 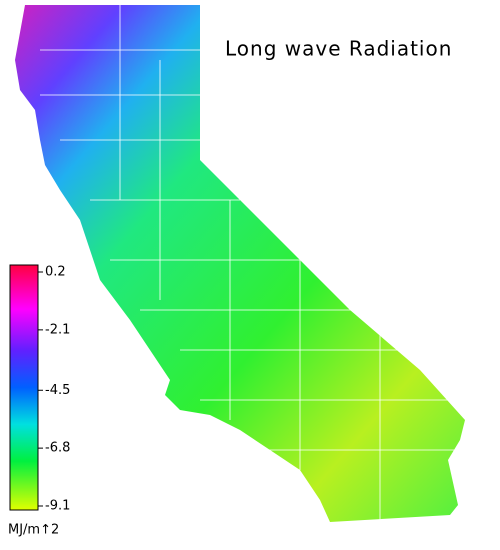 I want to click on colorbar, so click(x=24, y=387).